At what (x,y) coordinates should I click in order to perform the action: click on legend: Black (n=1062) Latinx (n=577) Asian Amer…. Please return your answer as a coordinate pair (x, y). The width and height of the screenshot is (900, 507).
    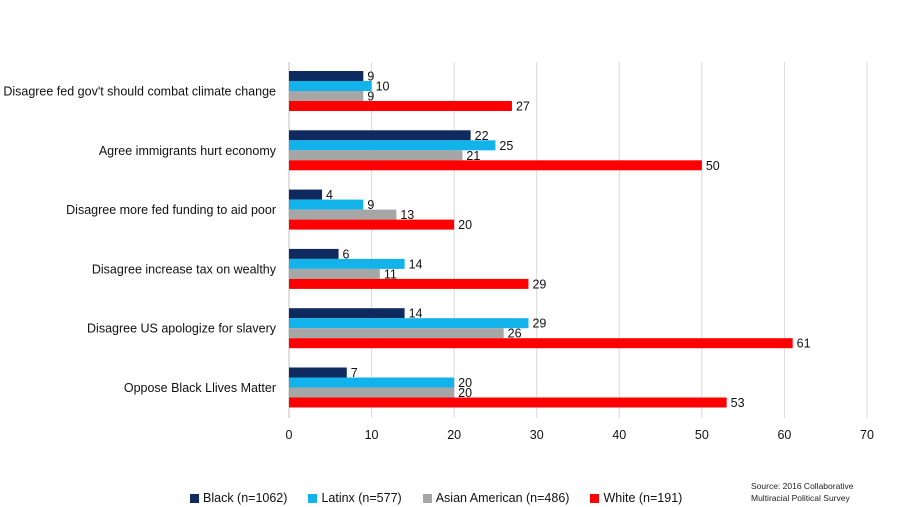
    Looking at the image, I should click on (446, 498).